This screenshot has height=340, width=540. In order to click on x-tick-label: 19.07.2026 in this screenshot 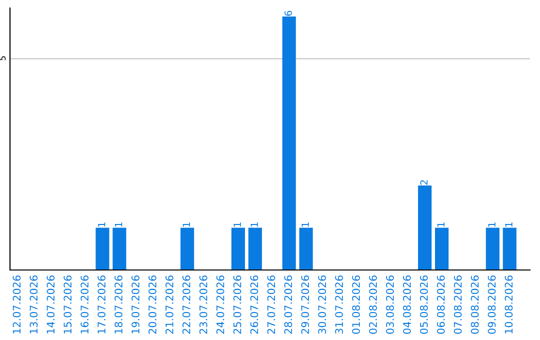, I will do `click(136, 305)`.